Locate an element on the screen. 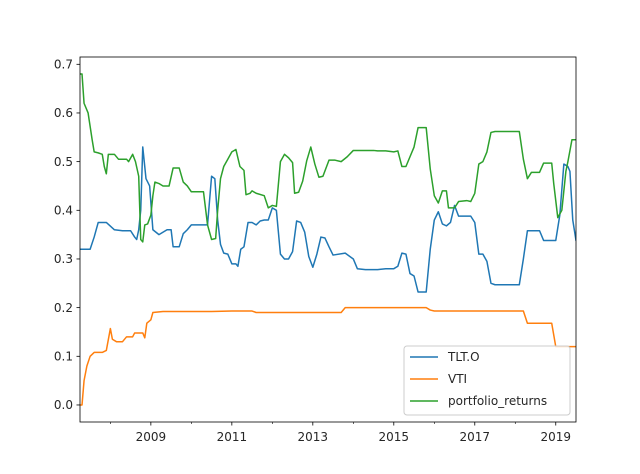  x-tick-label: 2009 is located at coordinates (151, 437).